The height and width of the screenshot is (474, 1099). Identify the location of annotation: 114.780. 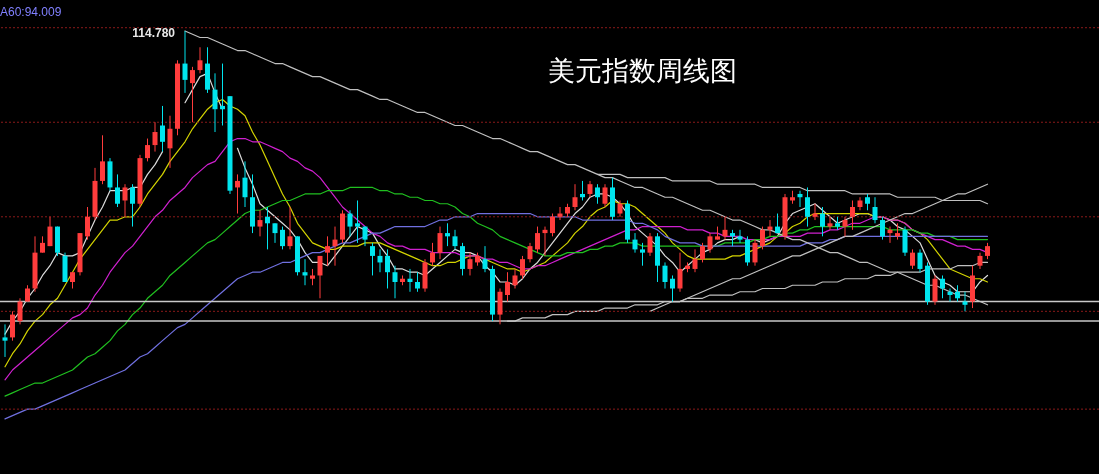
(154, 32).